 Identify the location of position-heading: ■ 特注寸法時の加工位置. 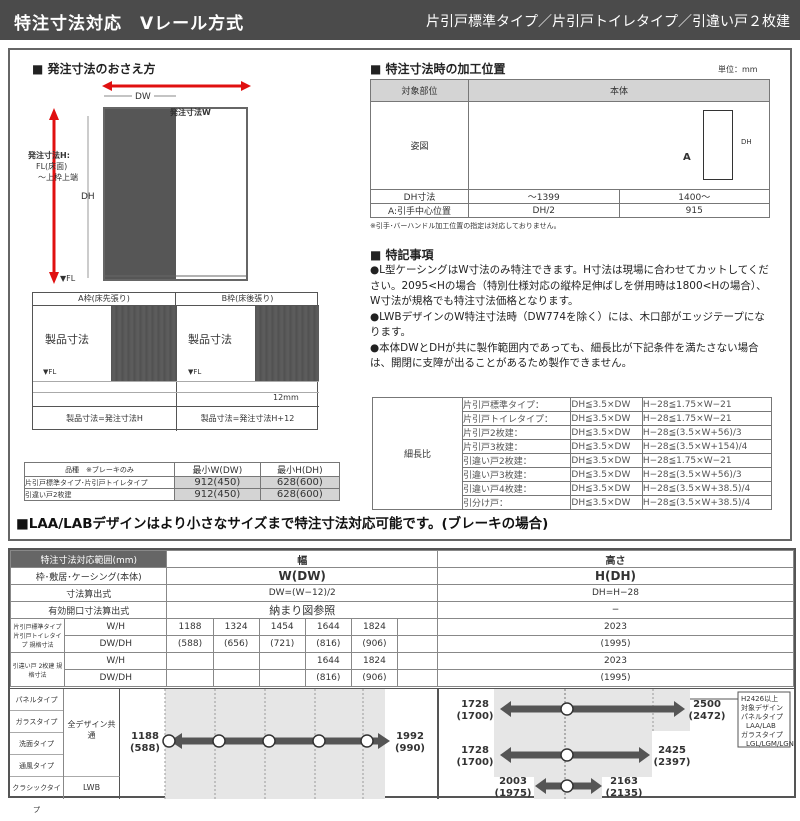
(438, 69).